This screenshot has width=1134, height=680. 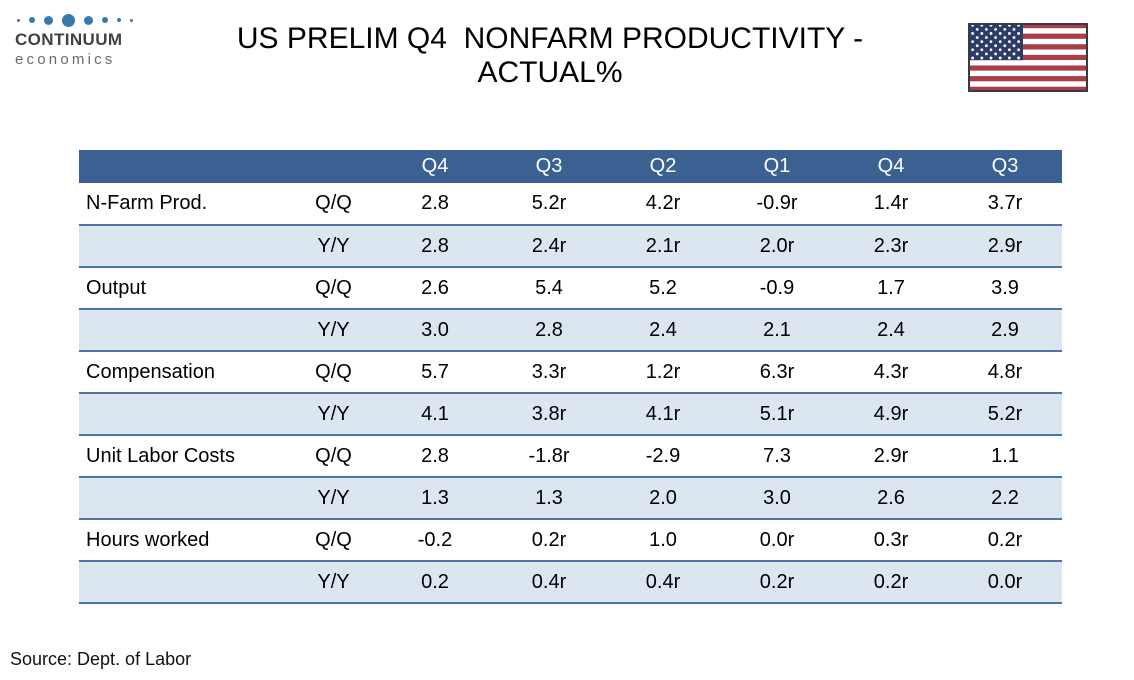 I want to click on table-row: Y/Y 2.8 2.4r 2.1r 2.0r 2.3r 2.9r, so click(x=570, y=246).